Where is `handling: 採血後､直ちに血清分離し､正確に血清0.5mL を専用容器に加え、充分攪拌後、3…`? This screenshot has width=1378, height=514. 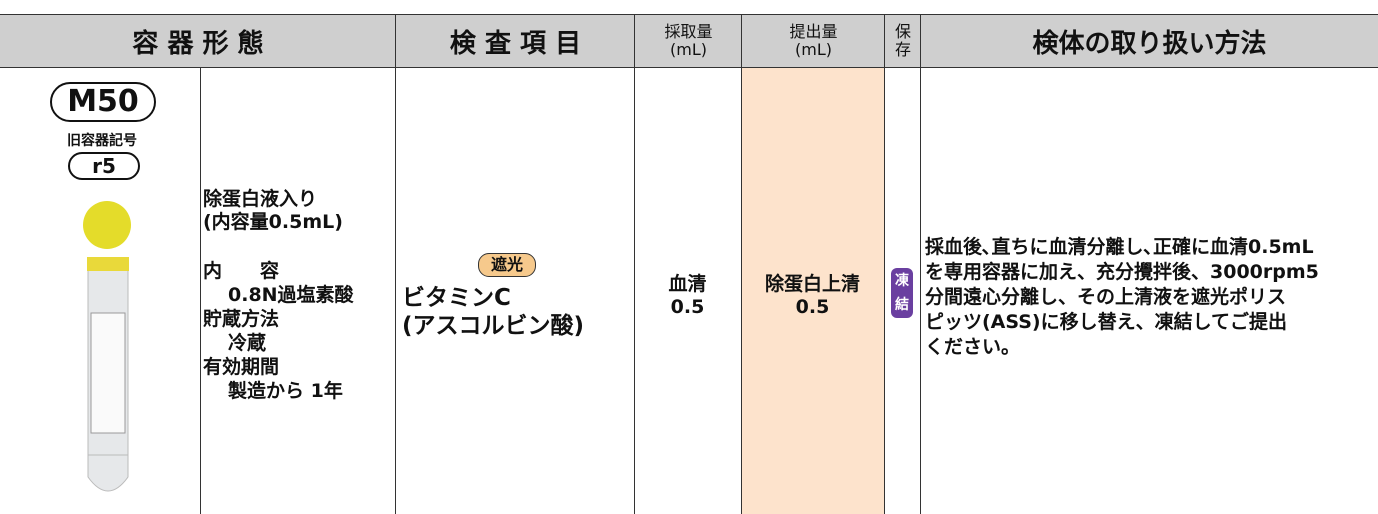
handling: 採血後､直ちに血清分離し､正確に血清0.5mL を専用容器に加え、充分攪拌後、3… is located at coordinates (1122, 297).